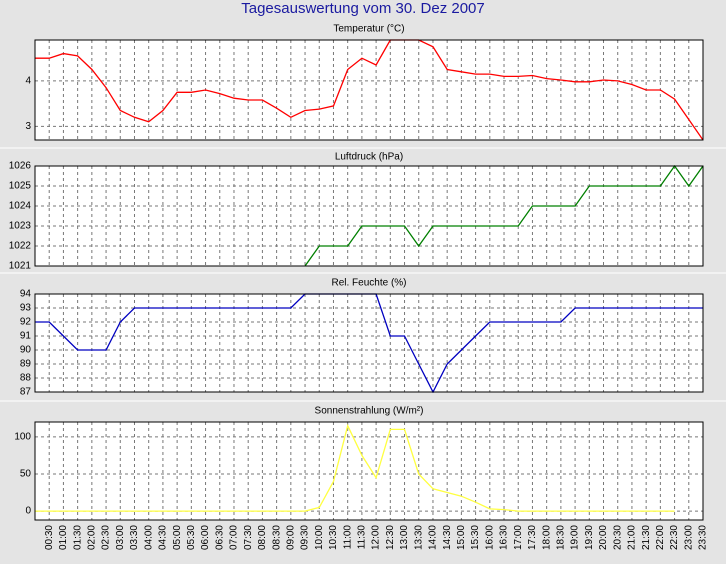 The width and height of the screenshot is (726, 564). Describe the element at coordinates (28, 126) in the screenshot. I see `y-tick-label: 3` at that location.